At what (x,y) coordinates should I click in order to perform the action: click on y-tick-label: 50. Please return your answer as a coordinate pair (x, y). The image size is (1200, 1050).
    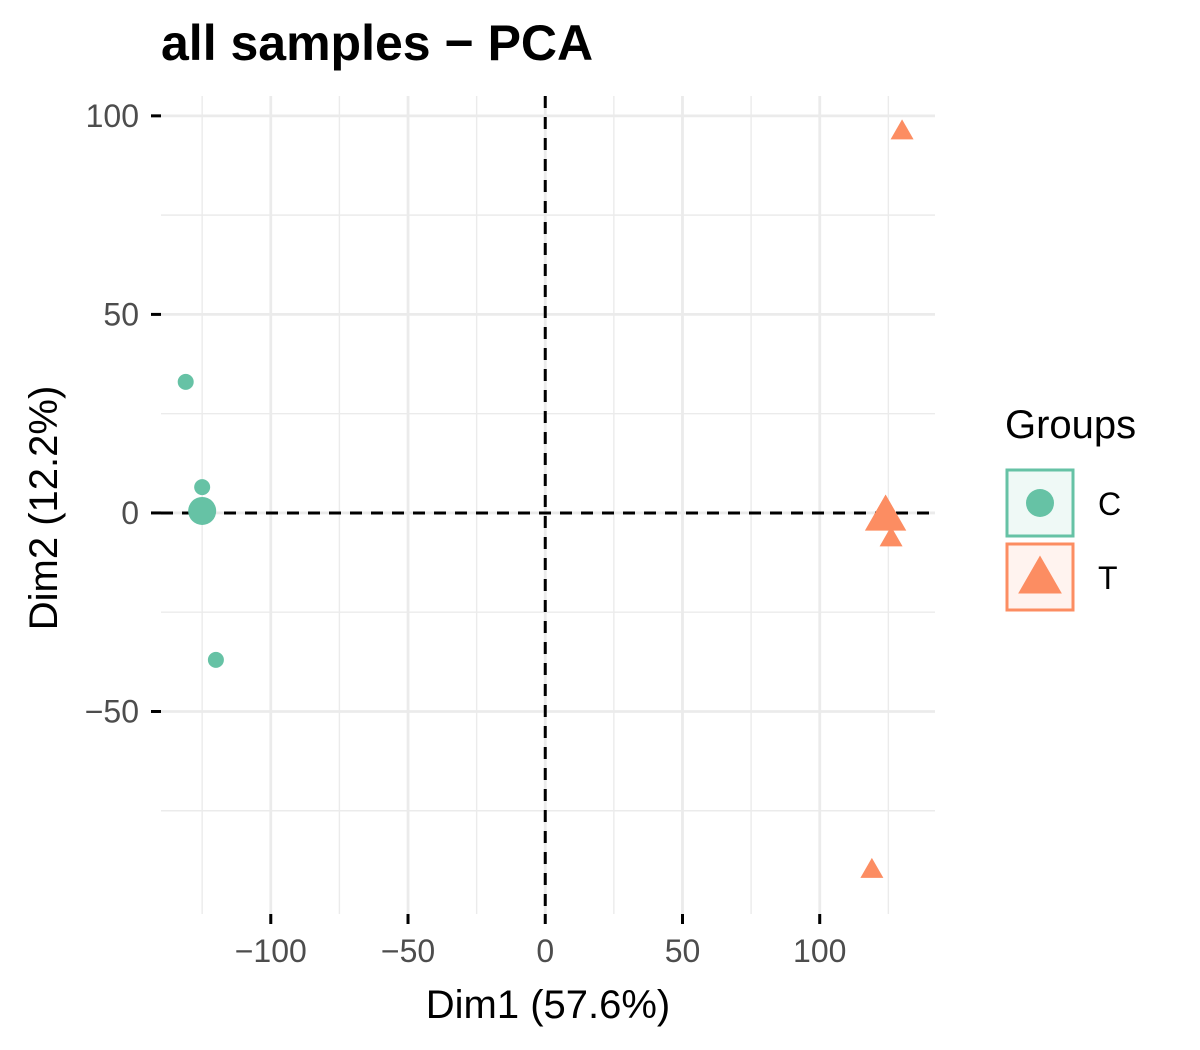
    Looking at the image, I should click on (121, 314).